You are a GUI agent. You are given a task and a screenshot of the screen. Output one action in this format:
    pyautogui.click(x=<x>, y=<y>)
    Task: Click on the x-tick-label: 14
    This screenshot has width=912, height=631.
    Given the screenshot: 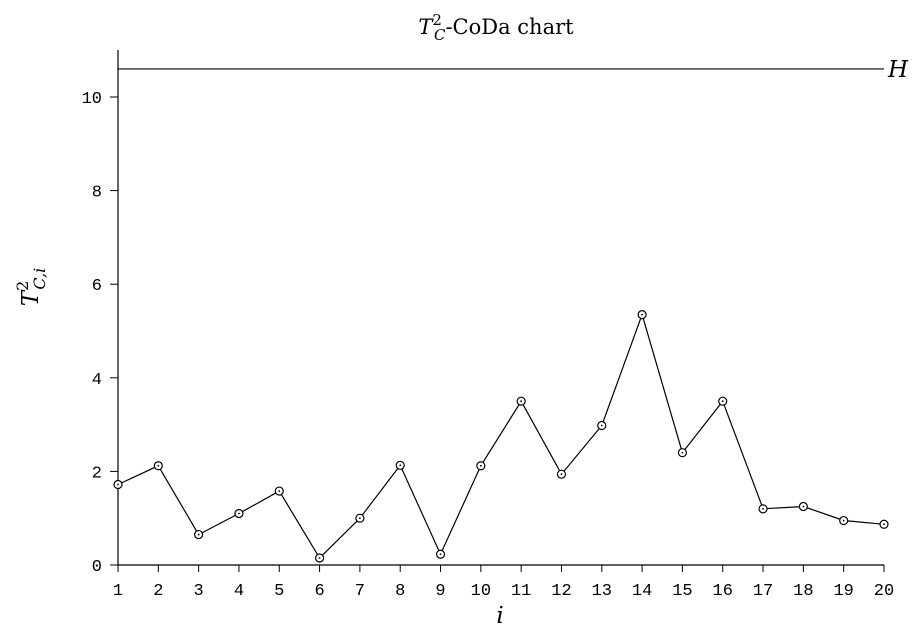 What is the action you would take?
    pyautogui.click(x=642, y=591)
    